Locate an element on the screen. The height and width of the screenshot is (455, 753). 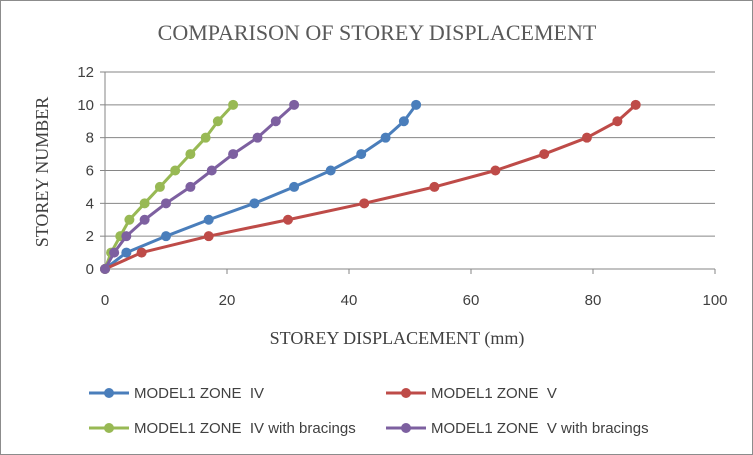
legend-label-1: MODEL1 ZONE IV is located at coordinates (199, 393).